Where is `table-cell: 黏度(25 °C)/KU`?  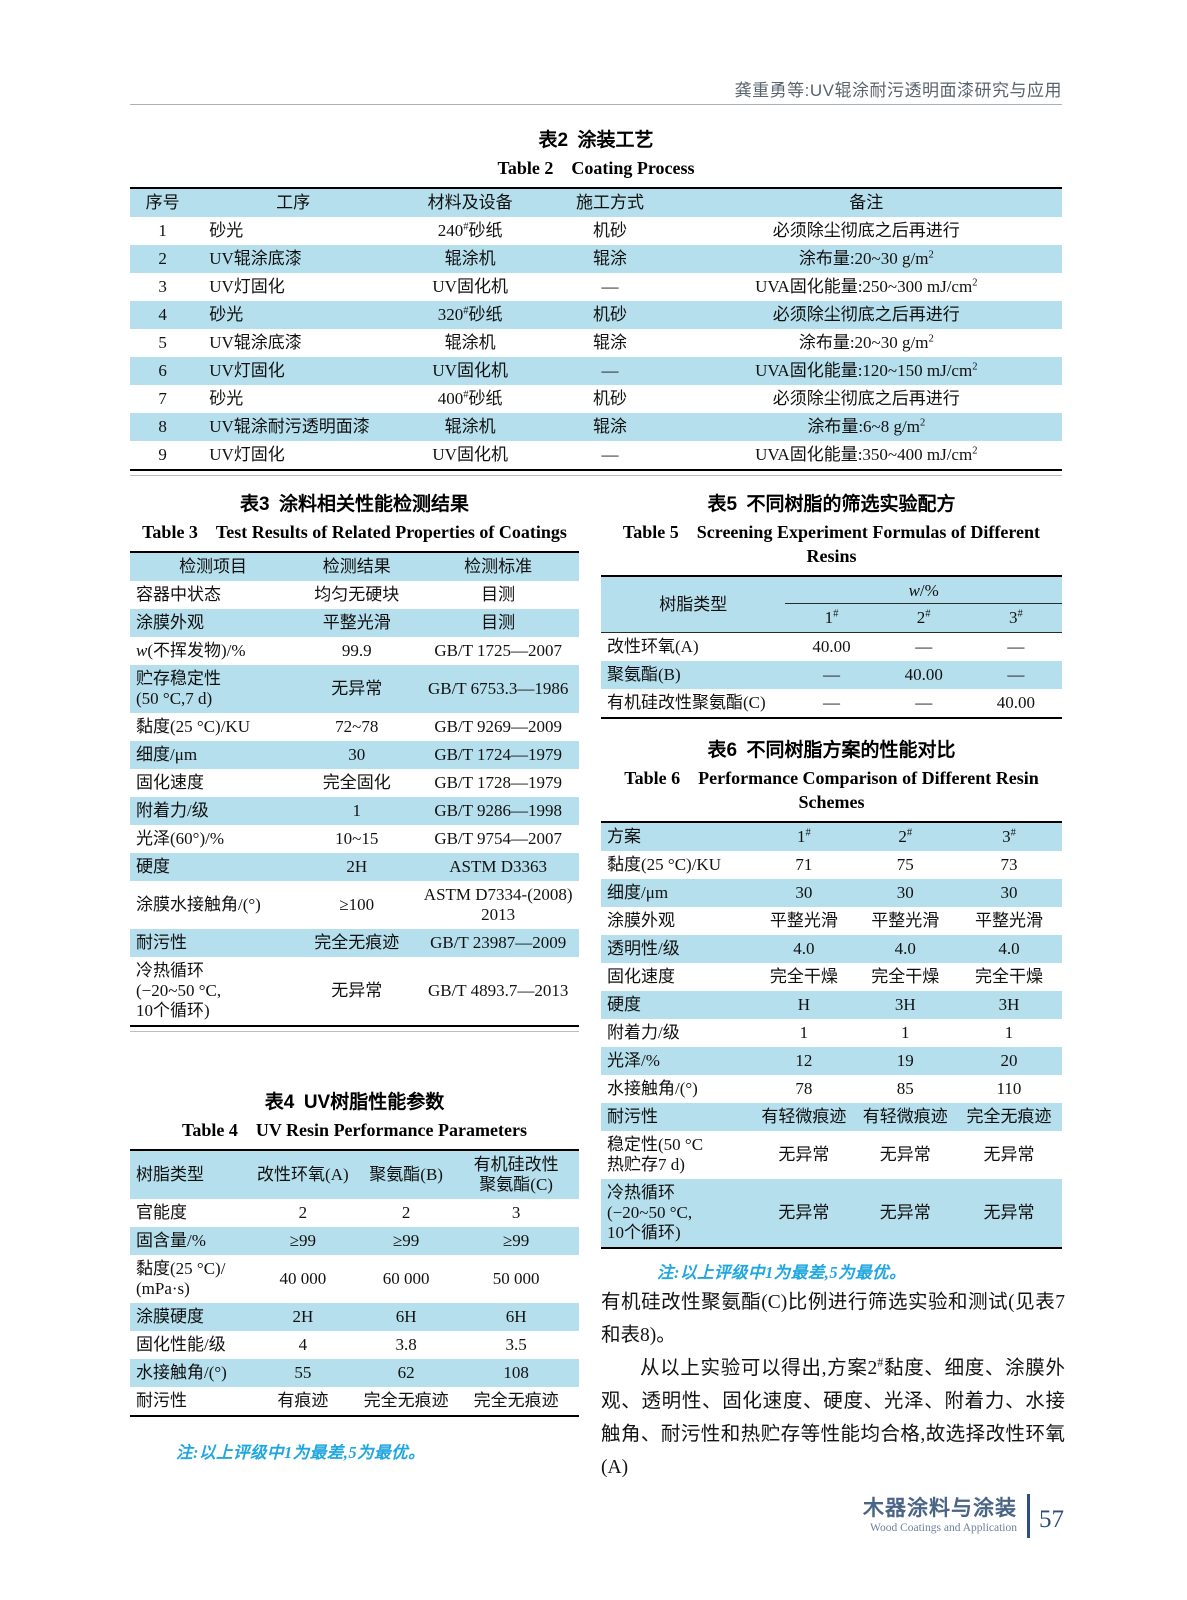
table-cell: 黏度(25 °C)/KU is located at coordinates (664, 864).